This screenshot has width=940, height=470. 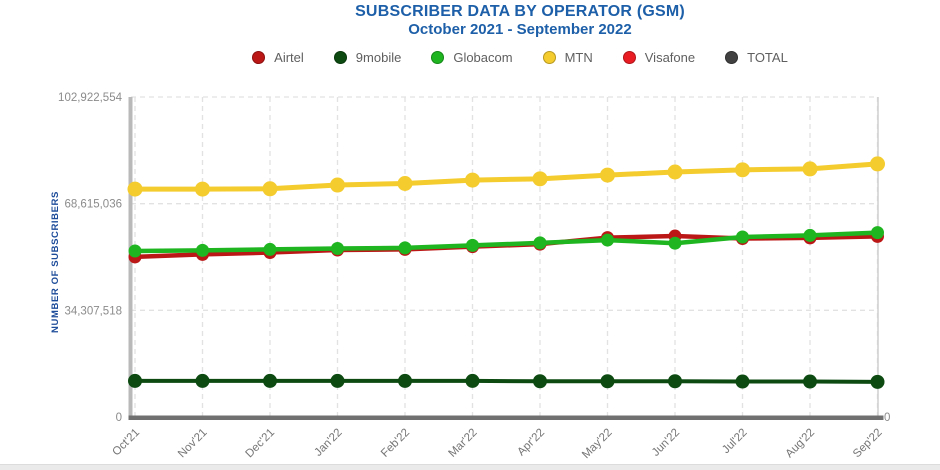 I want to click on legend: Airtel 9mobile Globacom MTN Visafone TOTAL, so click(x=520, y=57).